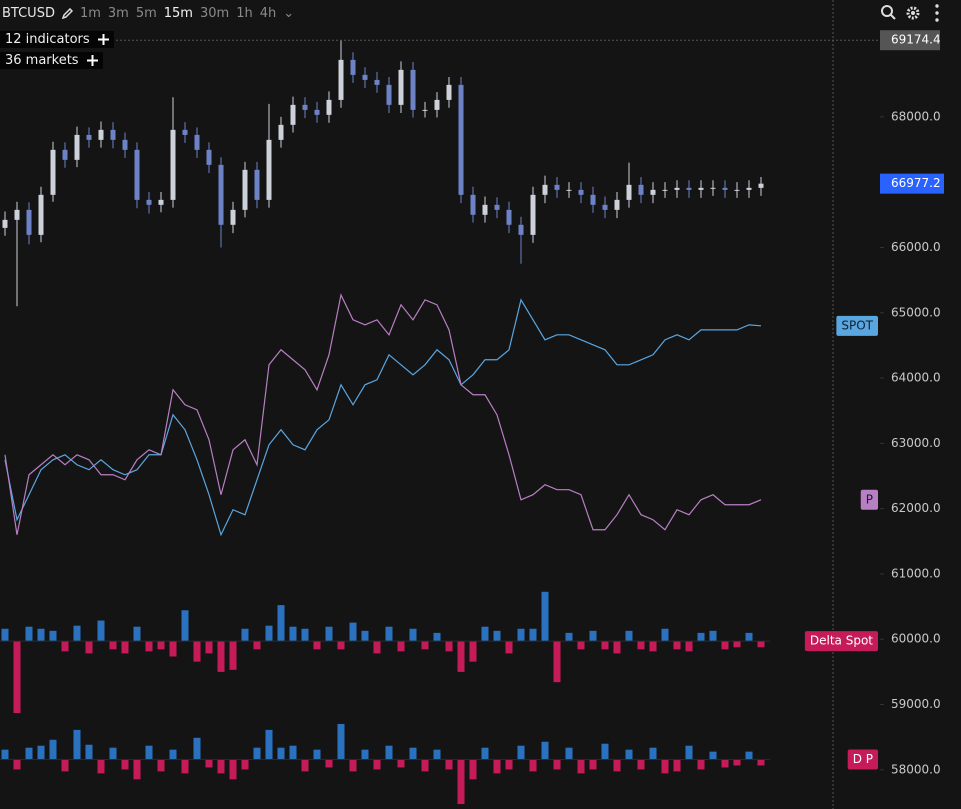  Describe the element at coordinates (28, 13) in the screenshot. I see `symbol: BTCUSD` at that location.